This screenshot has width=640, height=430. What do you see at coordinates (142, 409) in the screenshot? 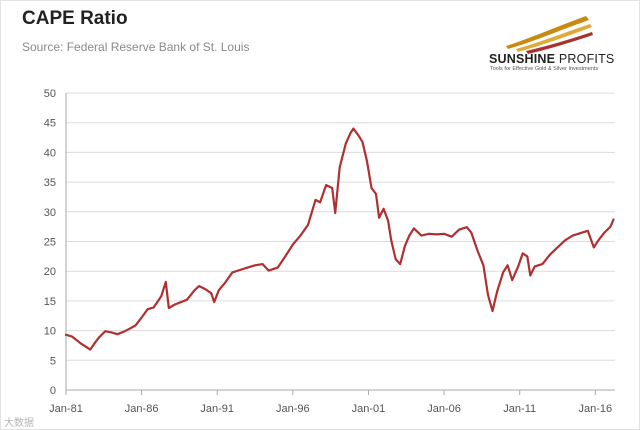
I see `x-tick-label: Jan-86` at bounding box center [142, 409].